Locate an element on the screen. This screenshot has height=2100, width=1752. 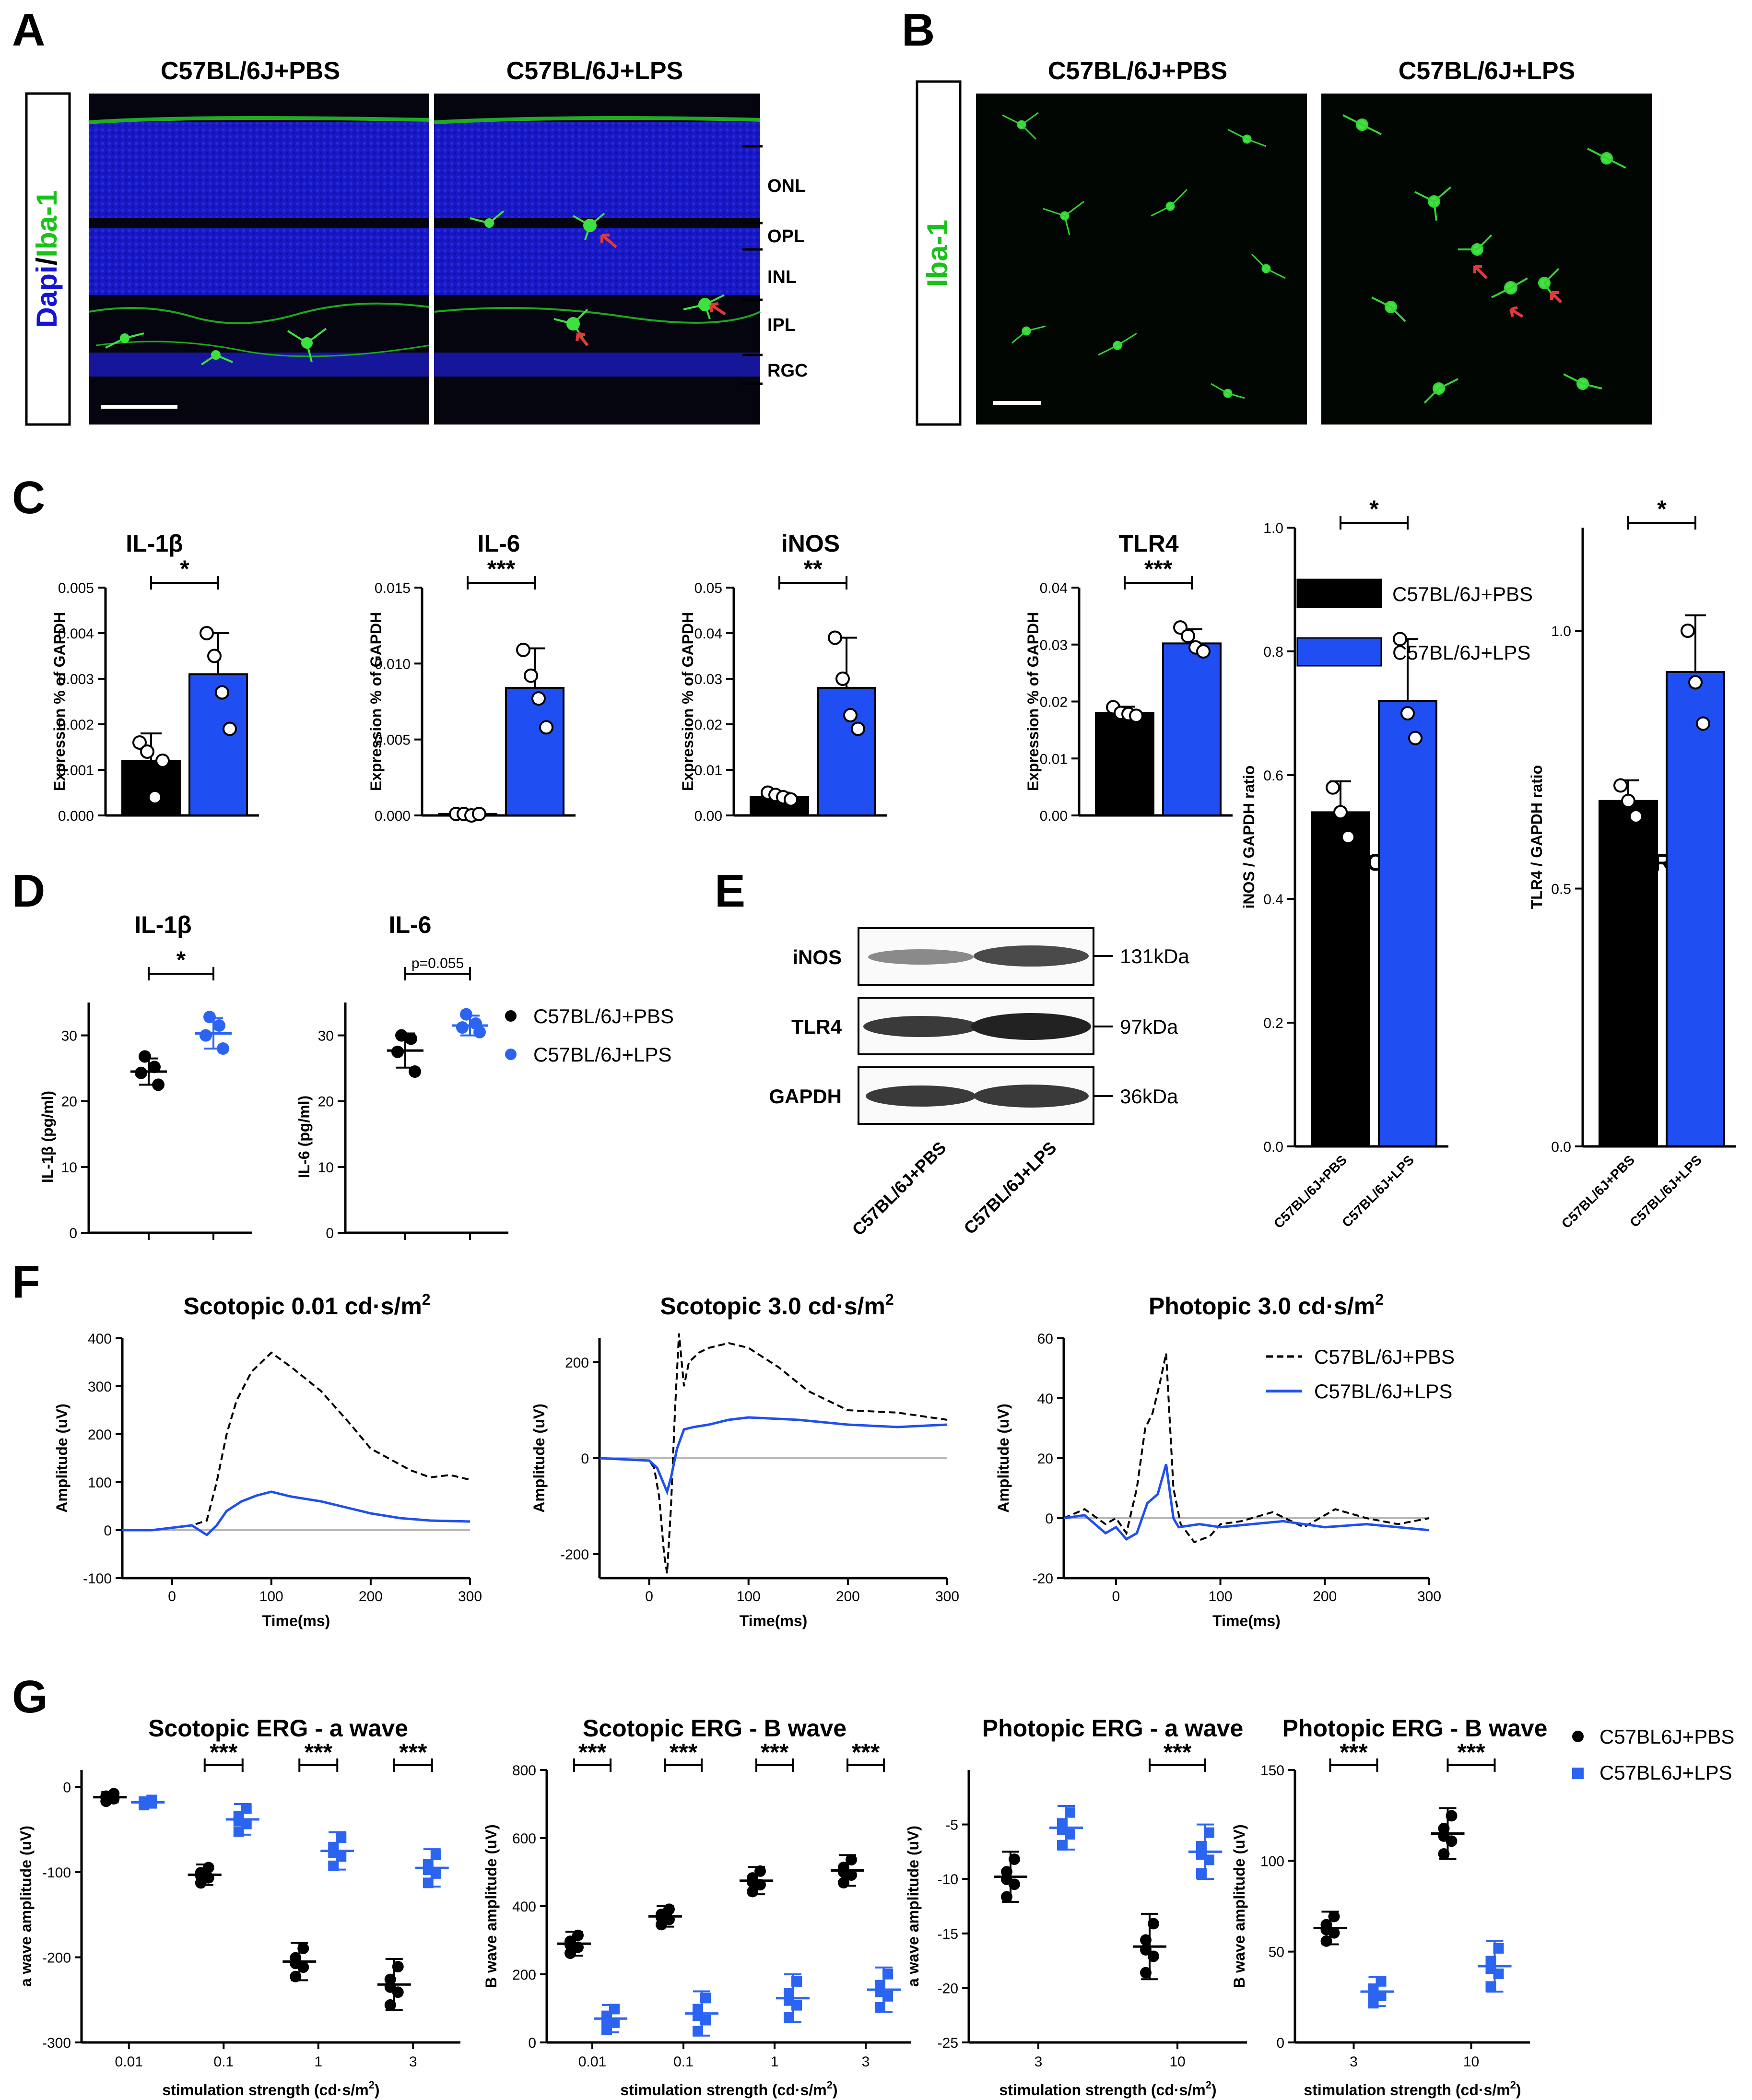
E-iNOS-y-tick-label: 0.4 is located at coordinates (1273, 900).